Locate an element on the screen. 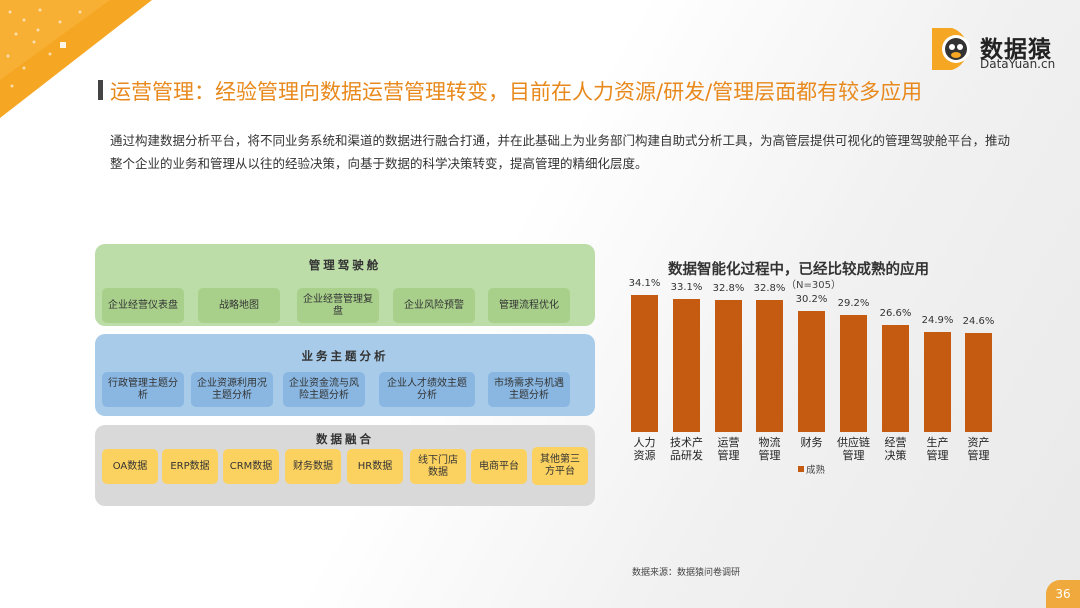 The image size is (1080, 608). category-label: 财务 is located at coordinates (811, 442).